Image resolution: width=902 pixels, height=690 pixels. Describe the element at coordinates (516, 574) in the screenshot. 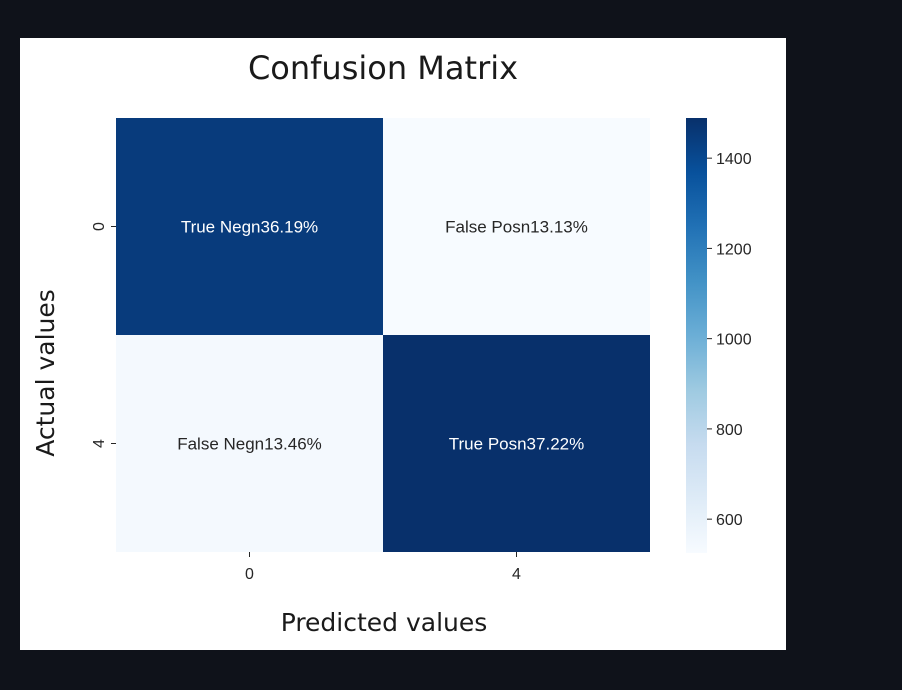

I see `x-tick-label: 4` at that location.